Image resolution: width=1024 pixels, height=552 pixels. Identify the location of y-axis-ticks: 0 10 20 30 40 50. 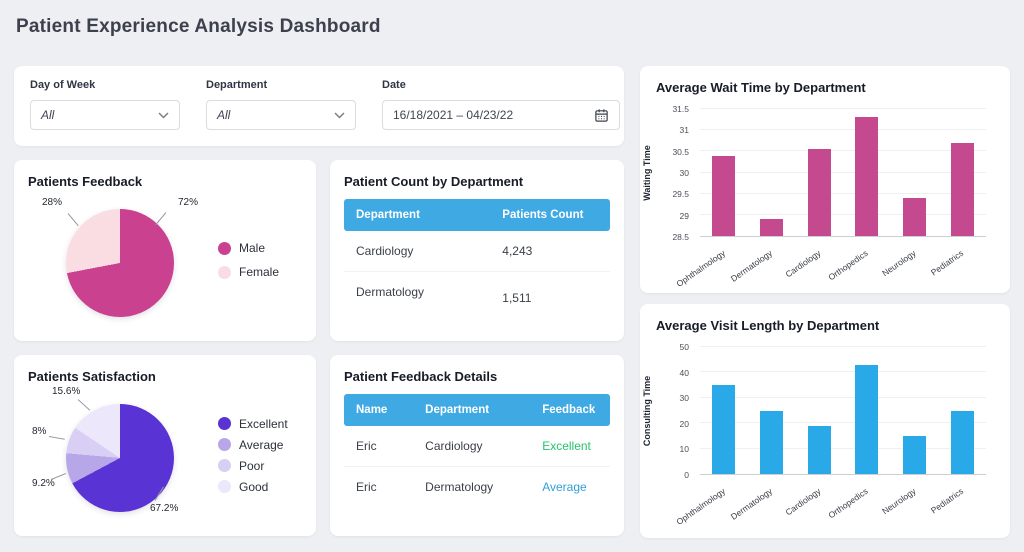
(676, 411).